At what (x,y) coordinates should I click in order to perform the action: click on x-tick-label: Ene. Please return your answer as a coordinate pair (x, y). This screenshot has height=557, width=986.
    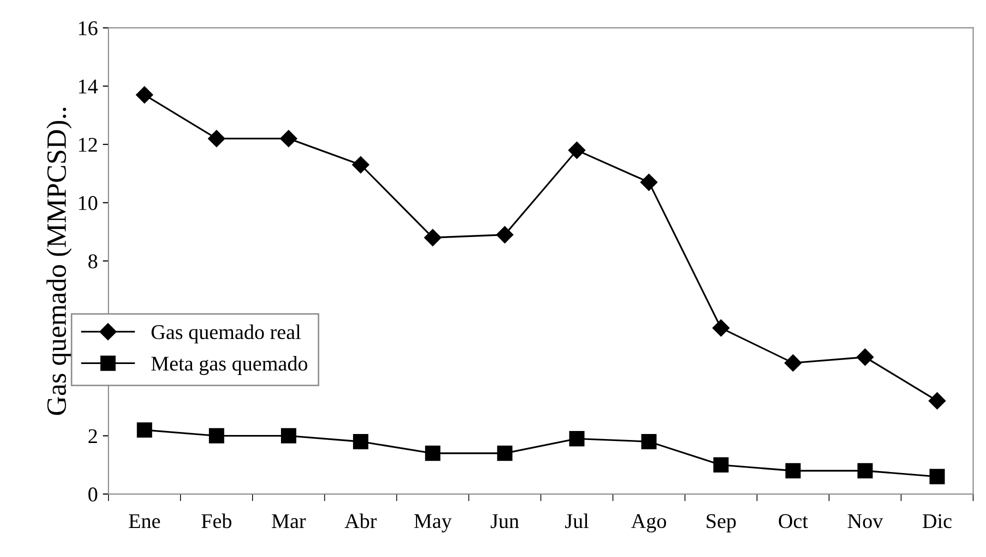
    Looking at the image, I should click on (144, 521).